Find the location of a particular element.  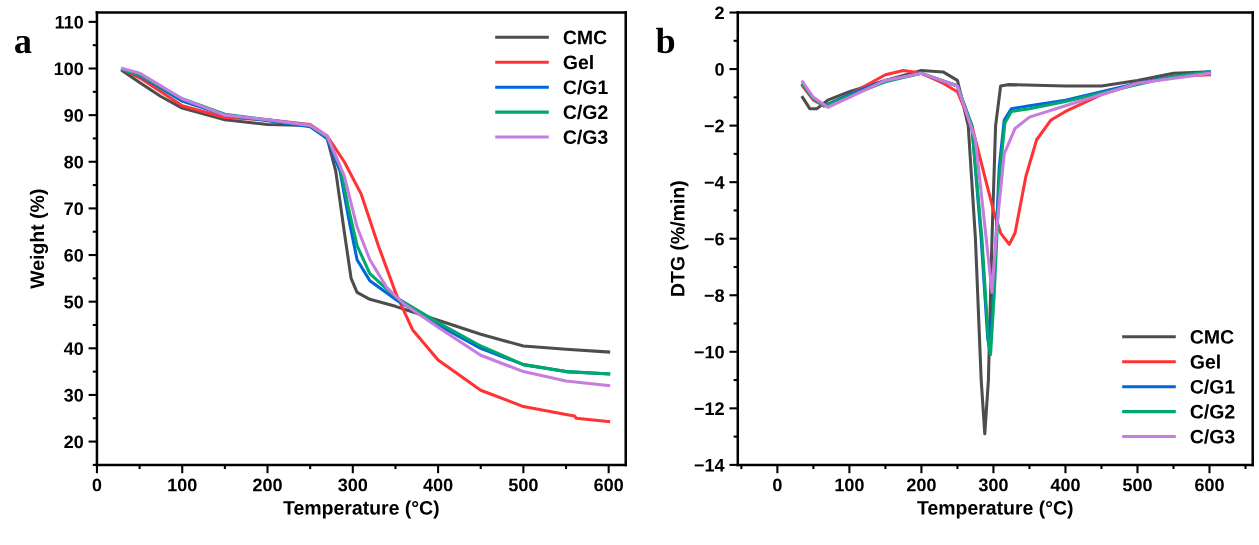

y-axis-title: Weight (%) is located at coordinates (39, 239).